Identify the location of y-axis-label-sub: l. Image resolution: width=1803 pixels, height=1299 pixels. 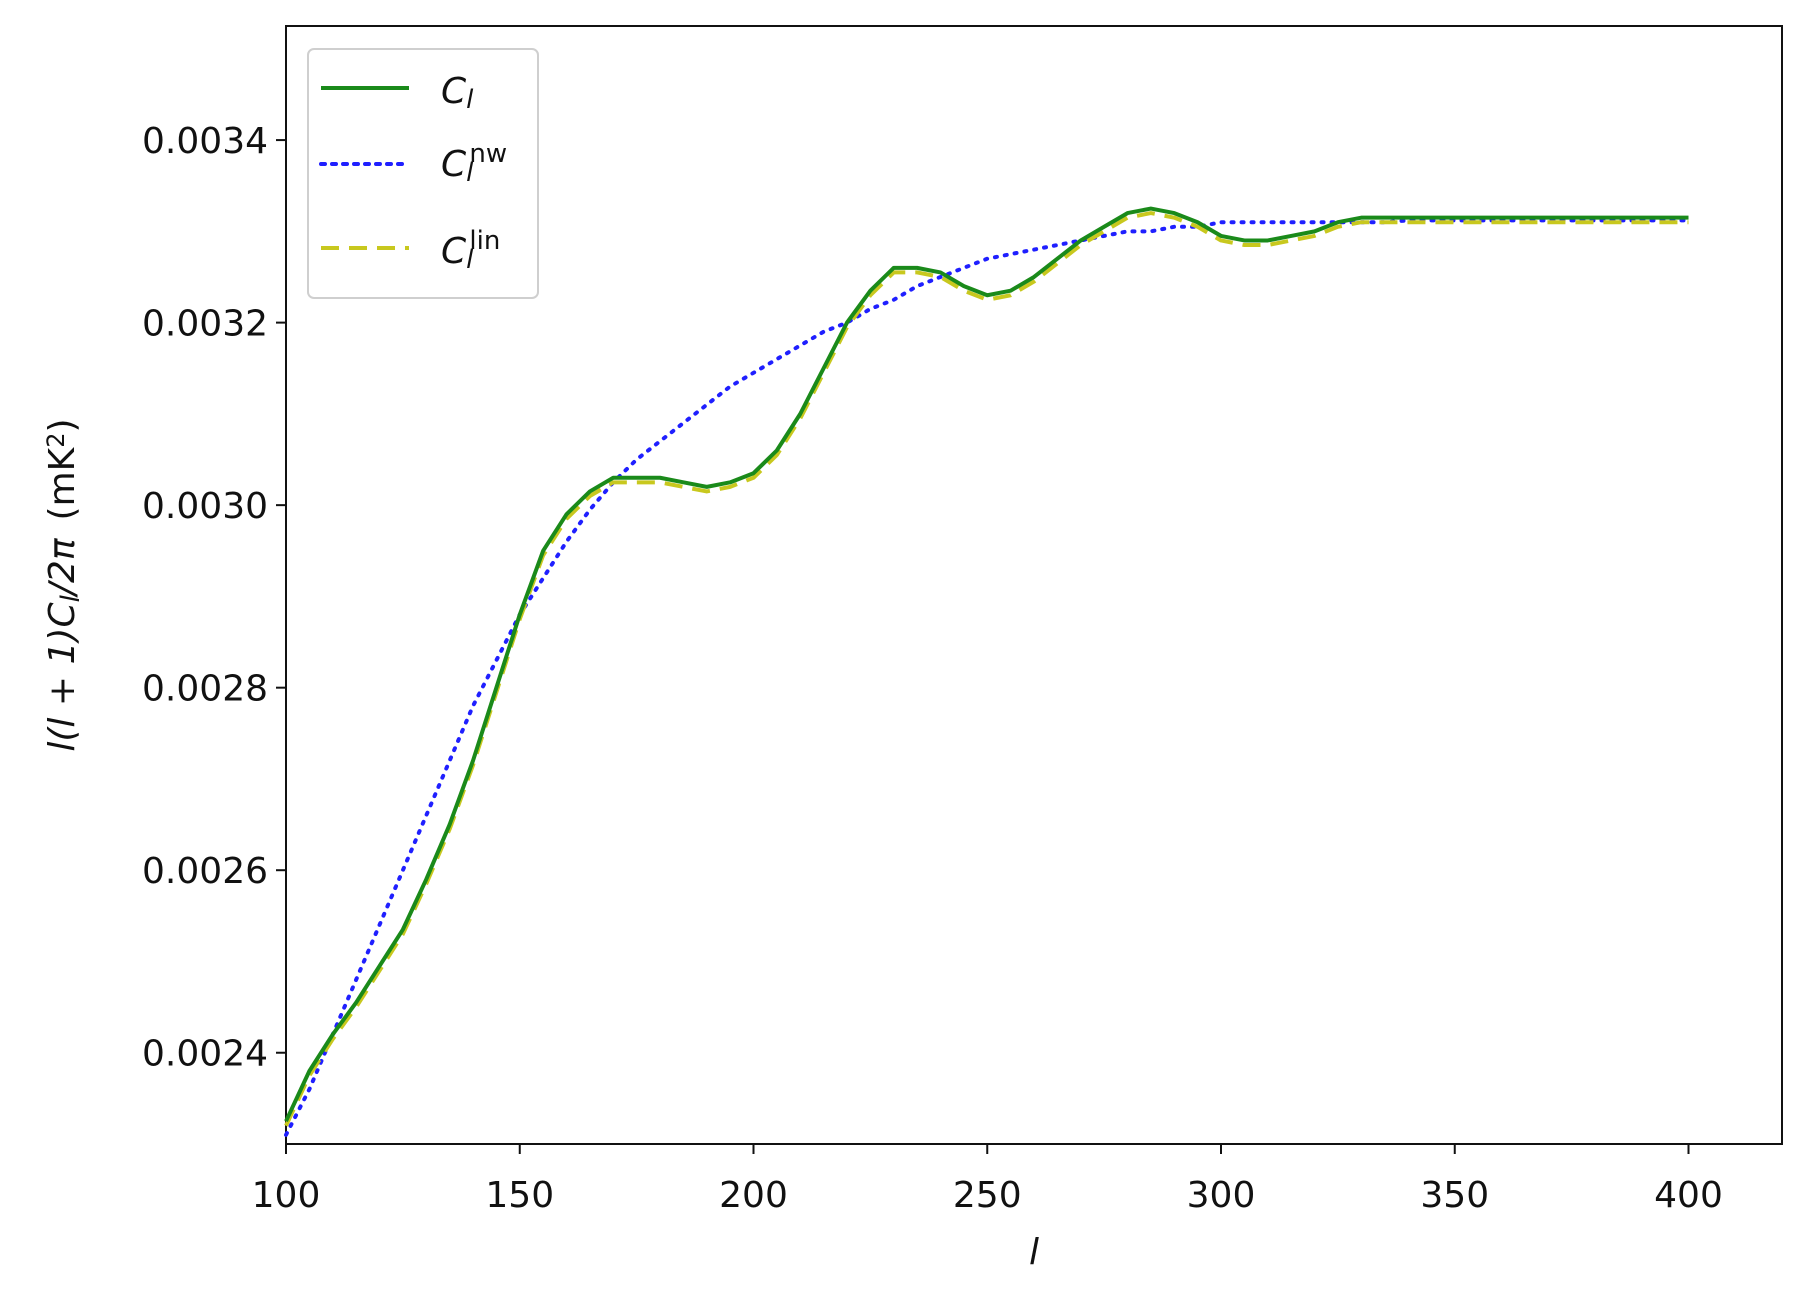
(71, 598).